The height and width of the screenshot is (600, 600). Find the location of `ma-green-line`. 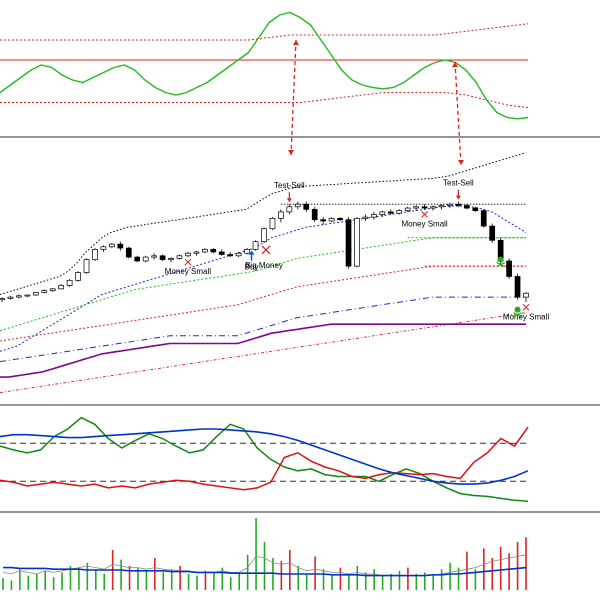

ma-green-line is located at coordinates (263, 284).